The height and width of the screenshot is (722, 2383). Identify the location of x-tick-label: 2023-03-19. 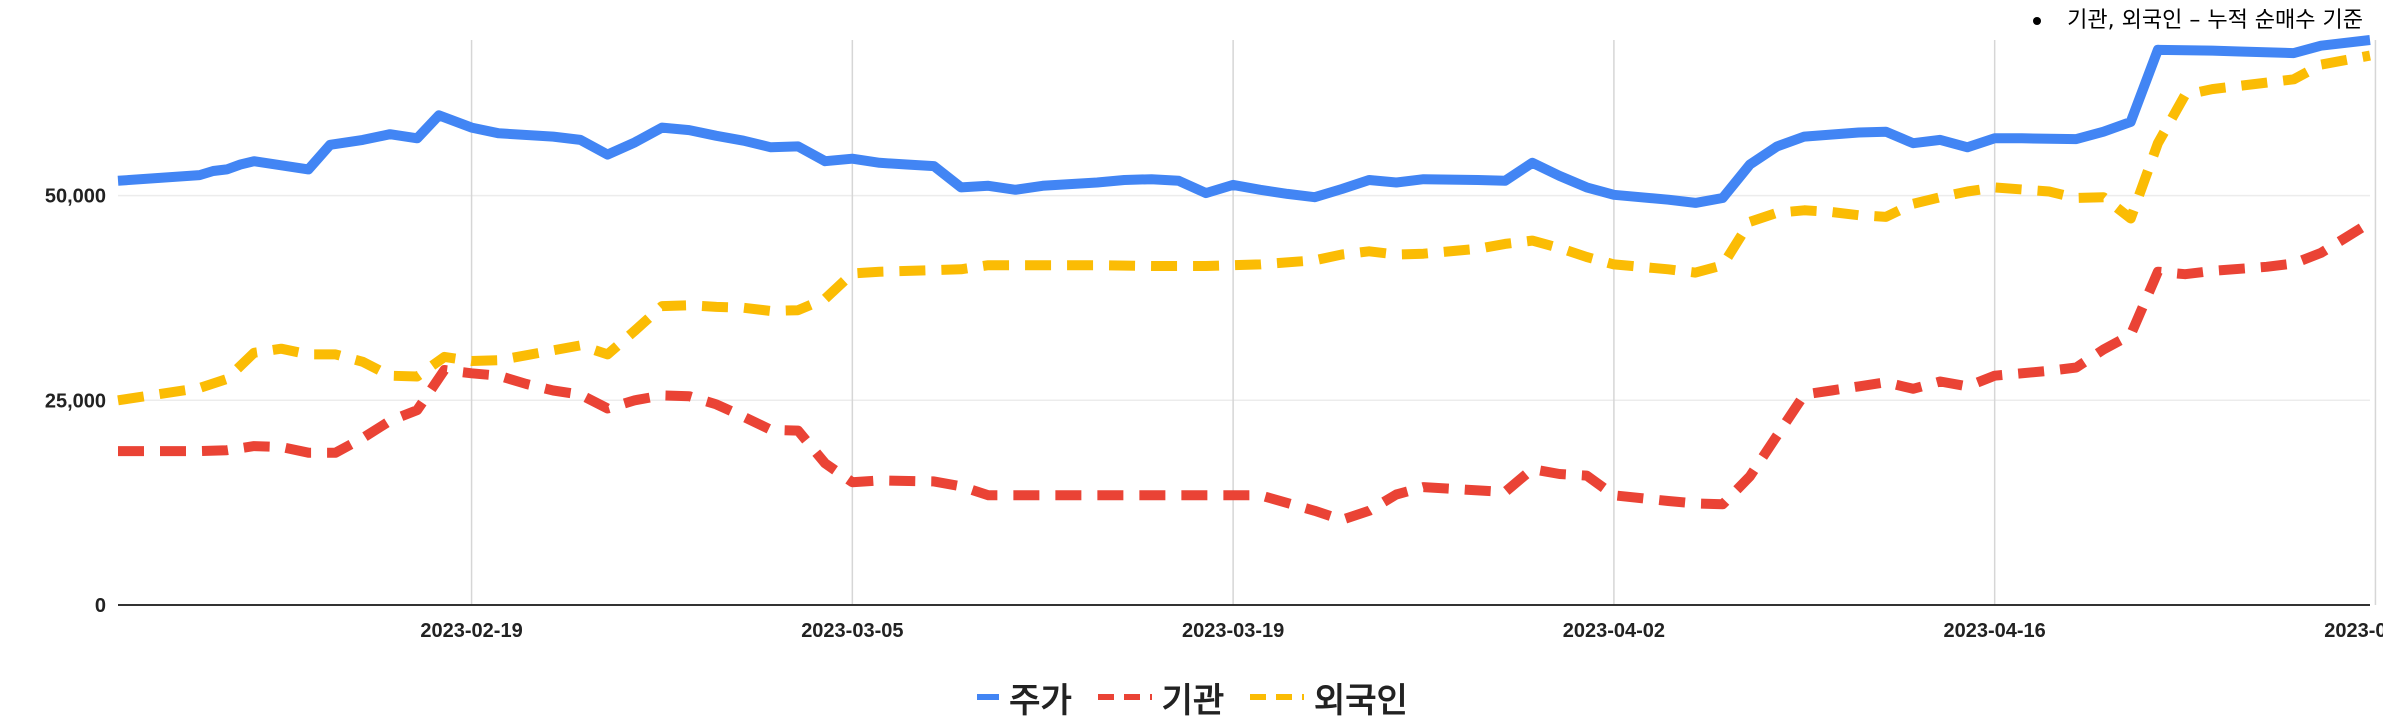
(1233, 631).